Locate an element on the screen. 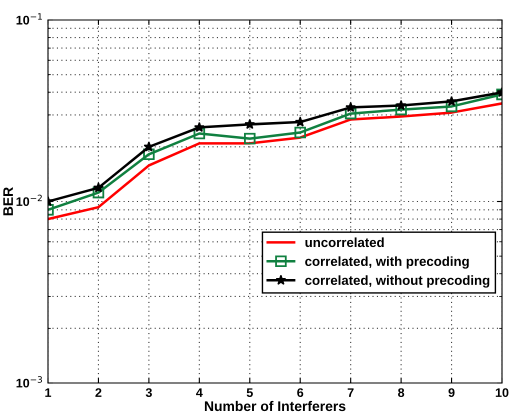 The image size is (511, 419). x-tick-label: 1 is located at coordinates (48, 392).